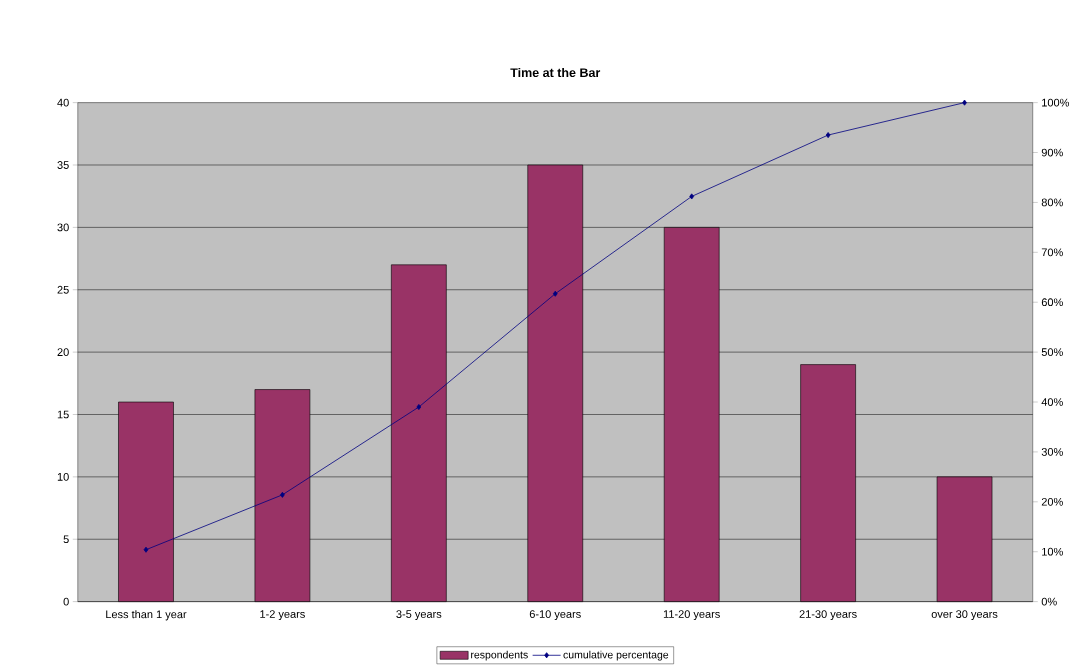 The width and height of the screenshot is (1077, 669). I want to click on y2-tick-label: 70%, so click(1052, 252).